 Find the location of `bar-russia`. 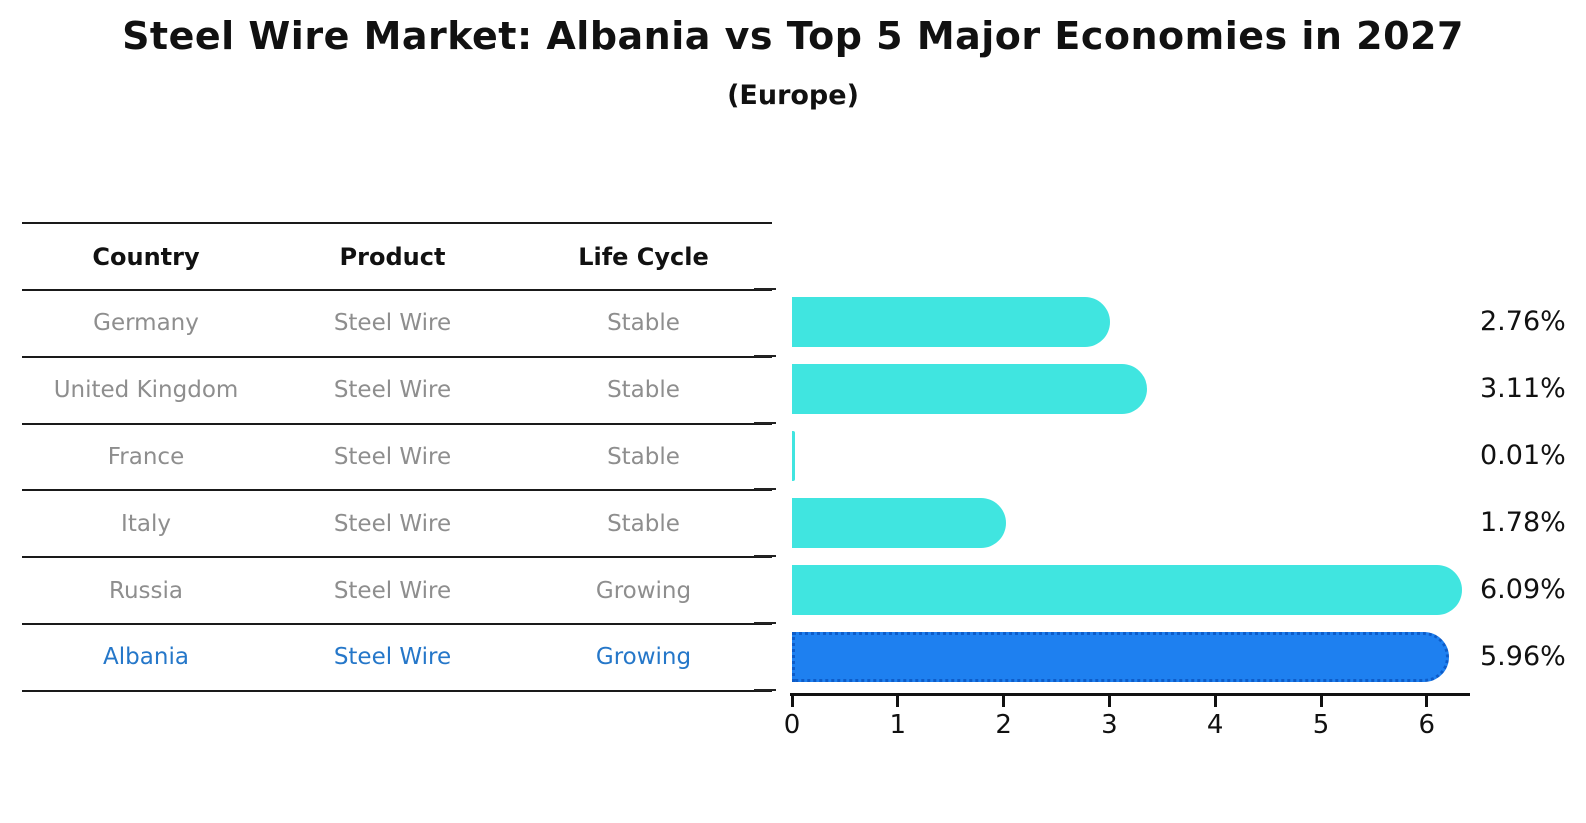

bar-russia is located at coordinates (1127, 589).